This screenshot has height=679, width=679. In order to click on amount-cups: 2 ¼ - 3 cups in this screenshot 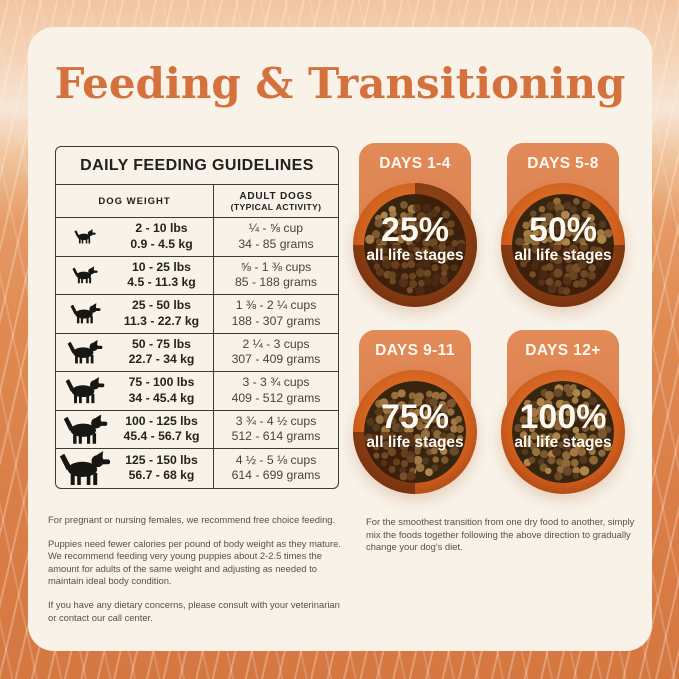, I will do `click(276, 343)`.